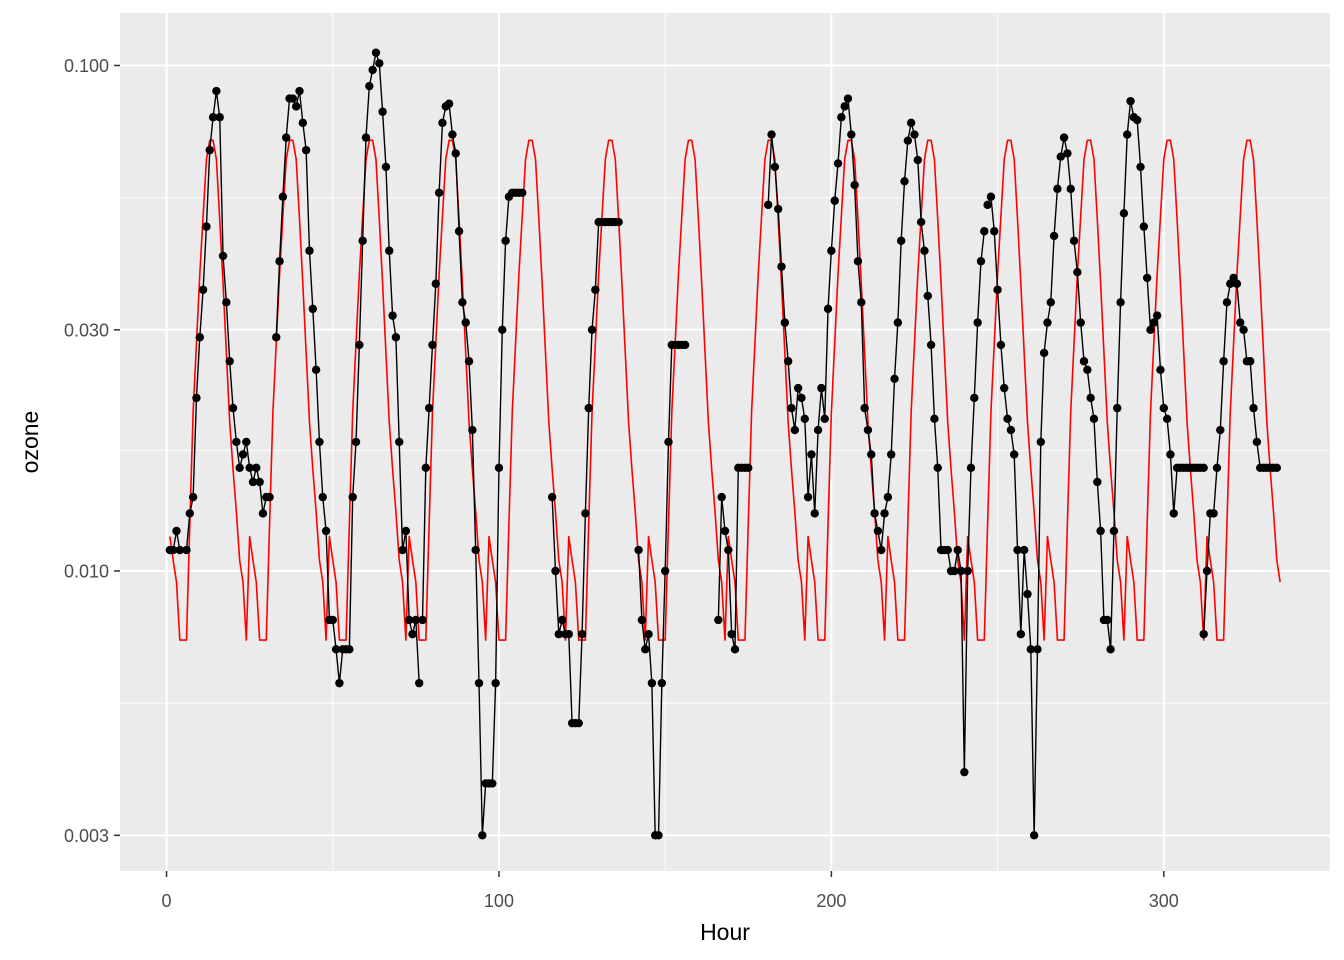 The image size is (1344, 960). I want to click on y-tick-label: 0.010, so click(86, 571).